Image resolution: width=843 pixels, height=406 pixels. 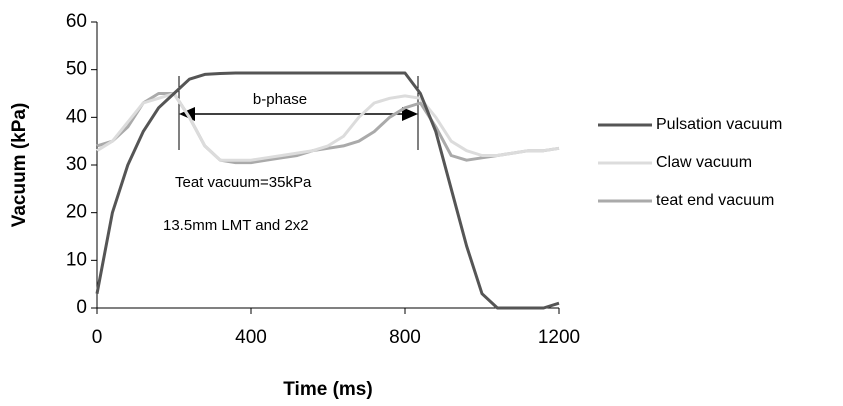 I want to click on y-tick-label: 10, so click(x=76, y=259).